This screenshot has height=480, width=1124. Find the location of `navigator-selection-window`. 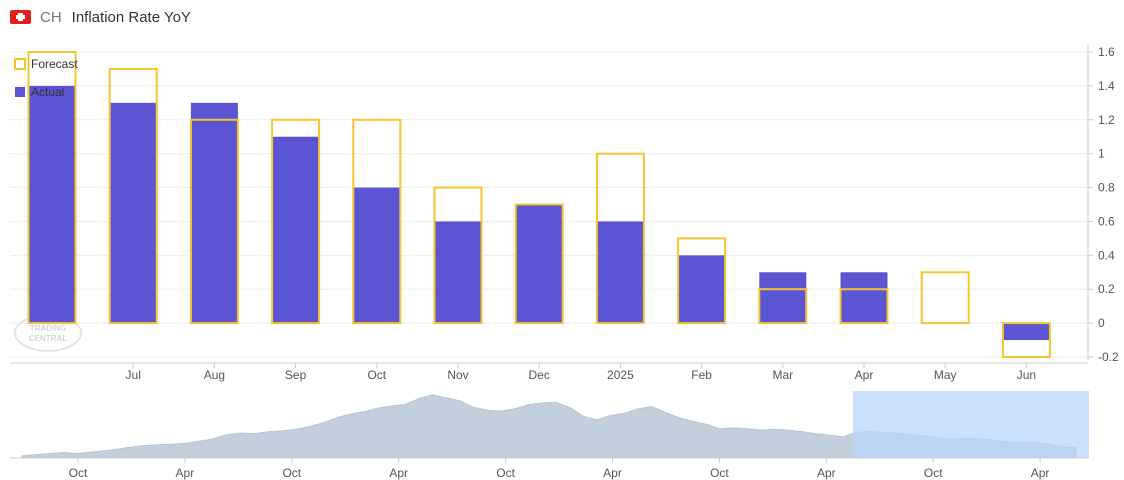

navigator-selection-window is located at coordinates (971, 424).